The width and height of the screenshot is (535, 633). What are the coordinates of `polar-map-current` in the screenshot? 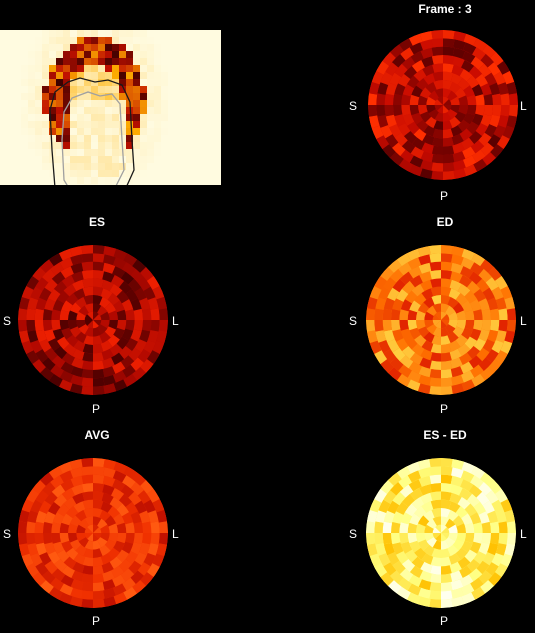 It's located at (443, 105).